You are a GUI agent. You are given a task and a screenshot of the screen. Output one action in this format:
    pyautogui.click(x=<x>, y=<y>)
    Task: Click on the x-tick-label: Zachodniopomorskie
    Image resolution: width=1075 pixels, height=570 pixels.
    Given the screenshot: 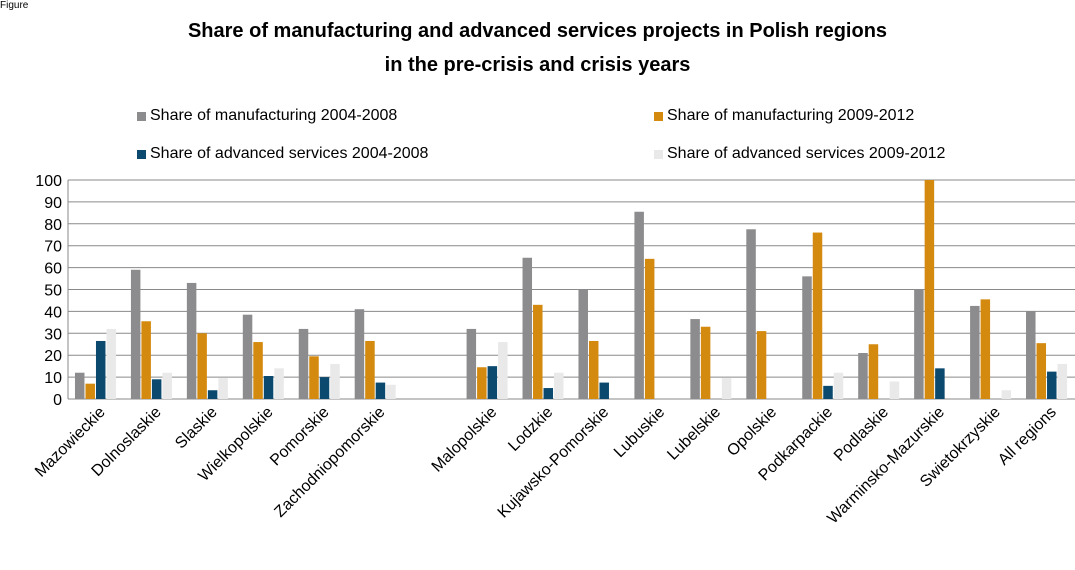 What is the action you would take?
    pyautogui.click(x=329, y=462)
    